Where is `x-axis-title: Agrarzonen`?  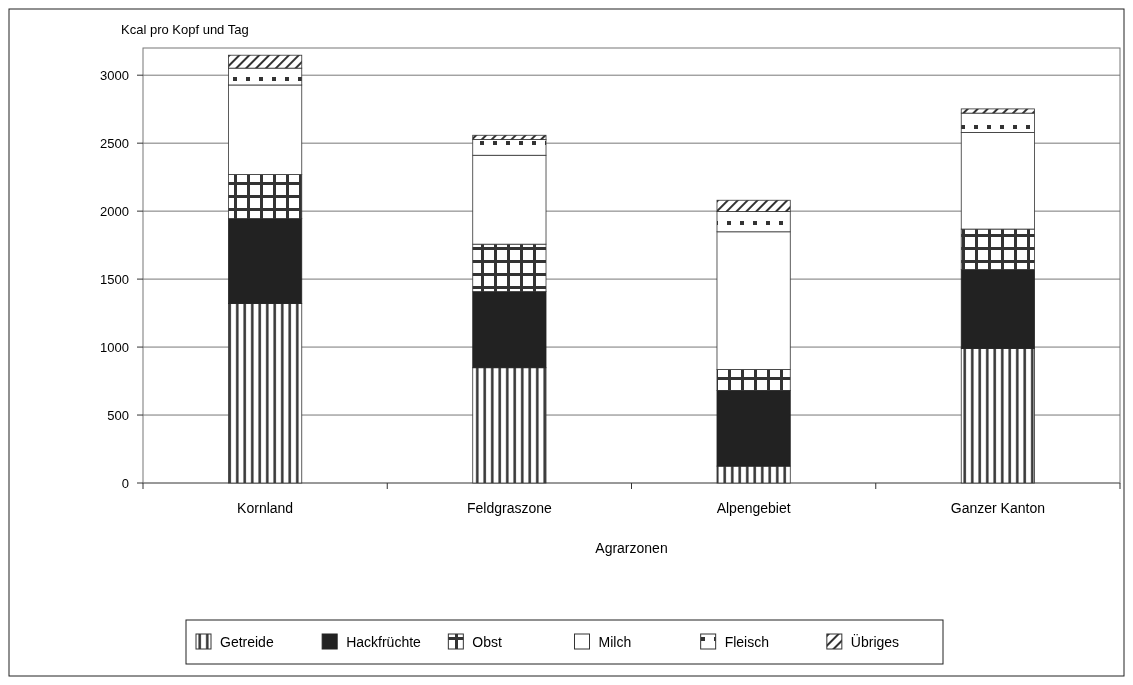 x-axis-title: Agrarzonen is located at coordinates (631, 548).